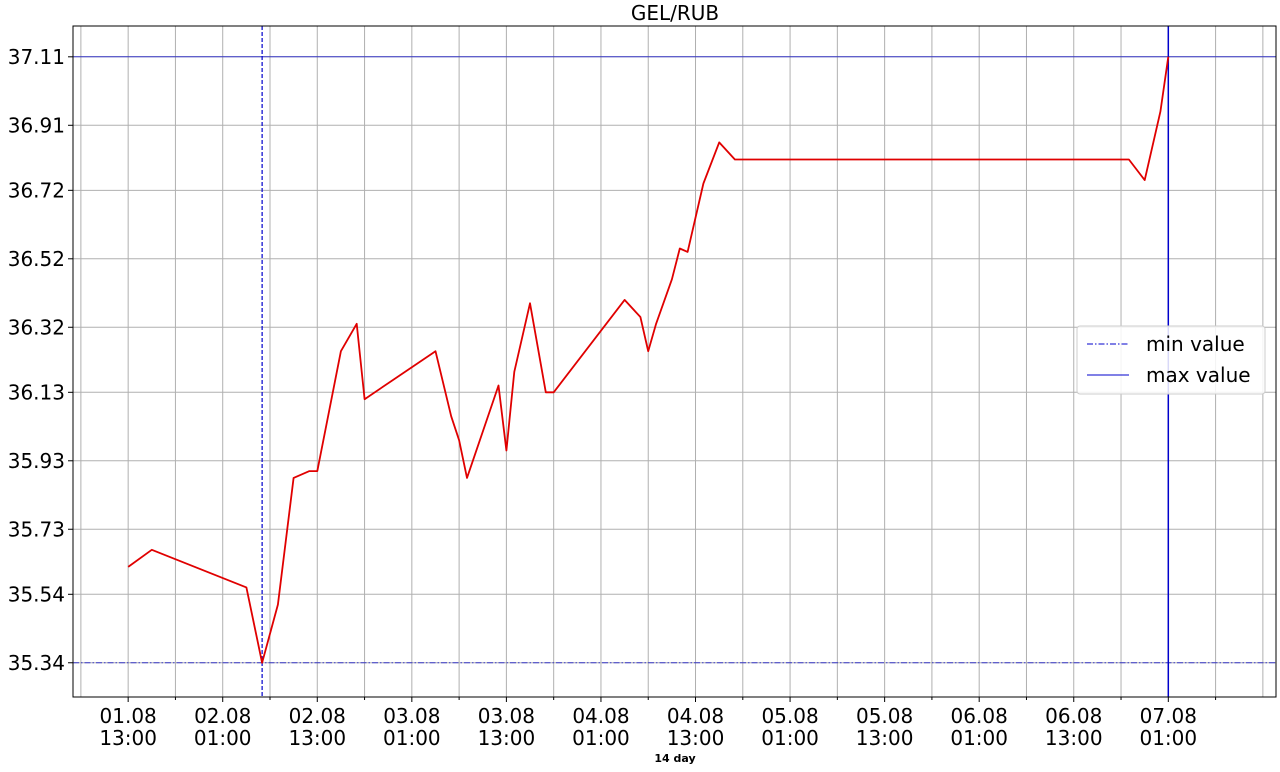  I want to click on x-tick-label-date: 01.08, so click(128, 716).